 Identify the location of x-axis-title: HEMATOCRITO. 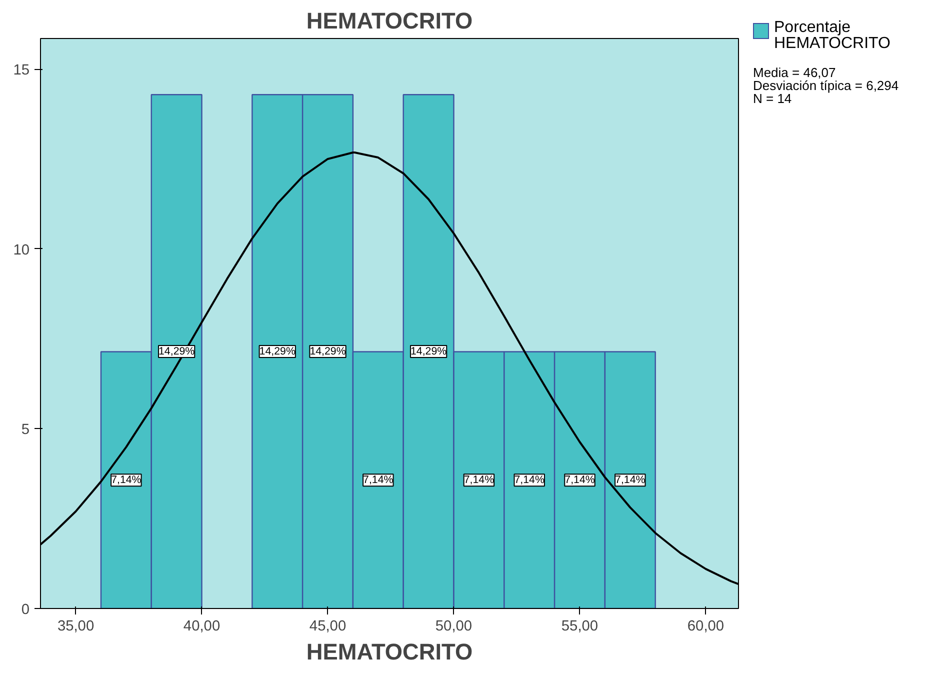
(389, 651).